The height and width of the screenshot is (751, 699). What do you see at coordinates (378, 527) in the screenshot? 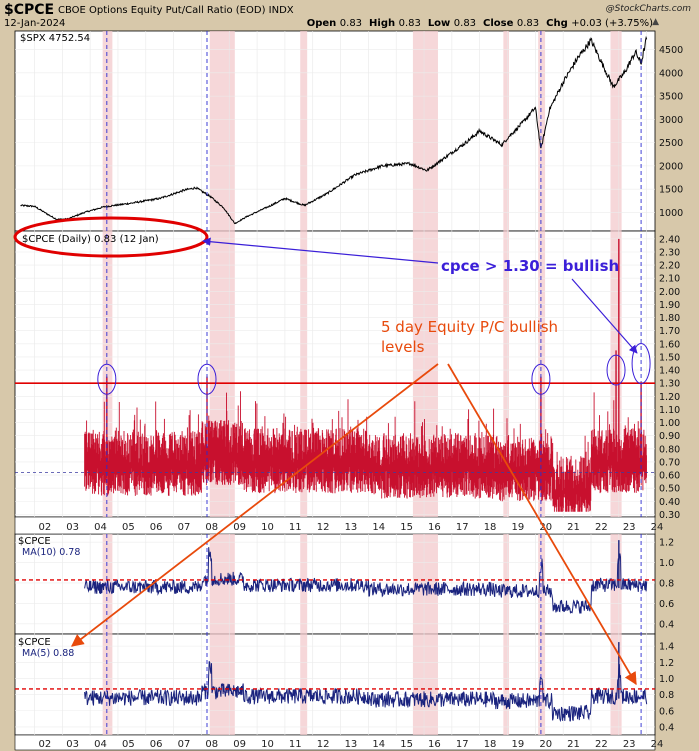
I see `x-tick-label: 14` at bounding box center [378, 527].